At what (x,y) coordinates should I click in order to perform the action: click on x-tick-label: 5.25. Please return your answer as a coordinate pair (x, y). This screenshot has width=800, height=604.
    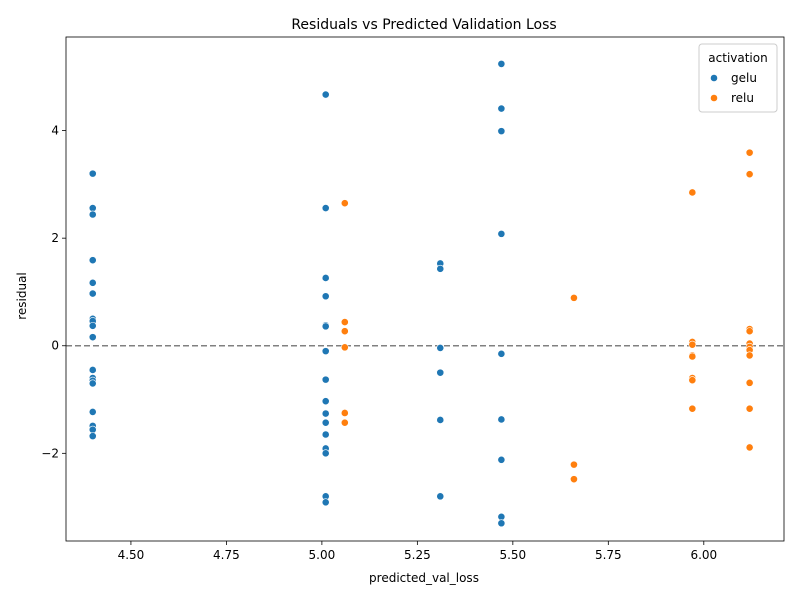
    Looking at the image, I should click on (417, 555).